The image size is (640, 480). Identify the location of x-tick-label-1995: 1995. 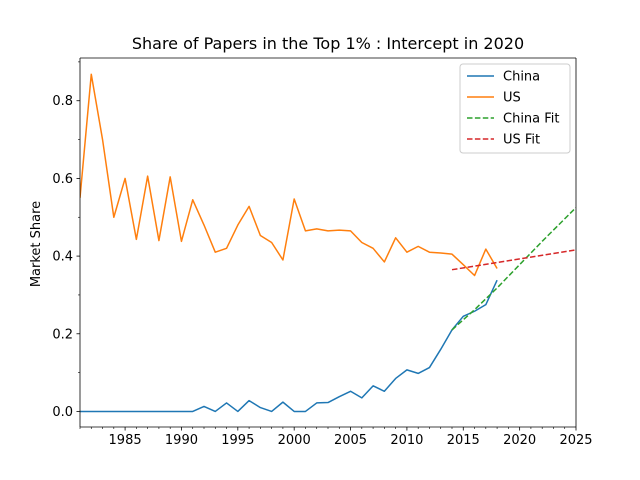
(237, 440).